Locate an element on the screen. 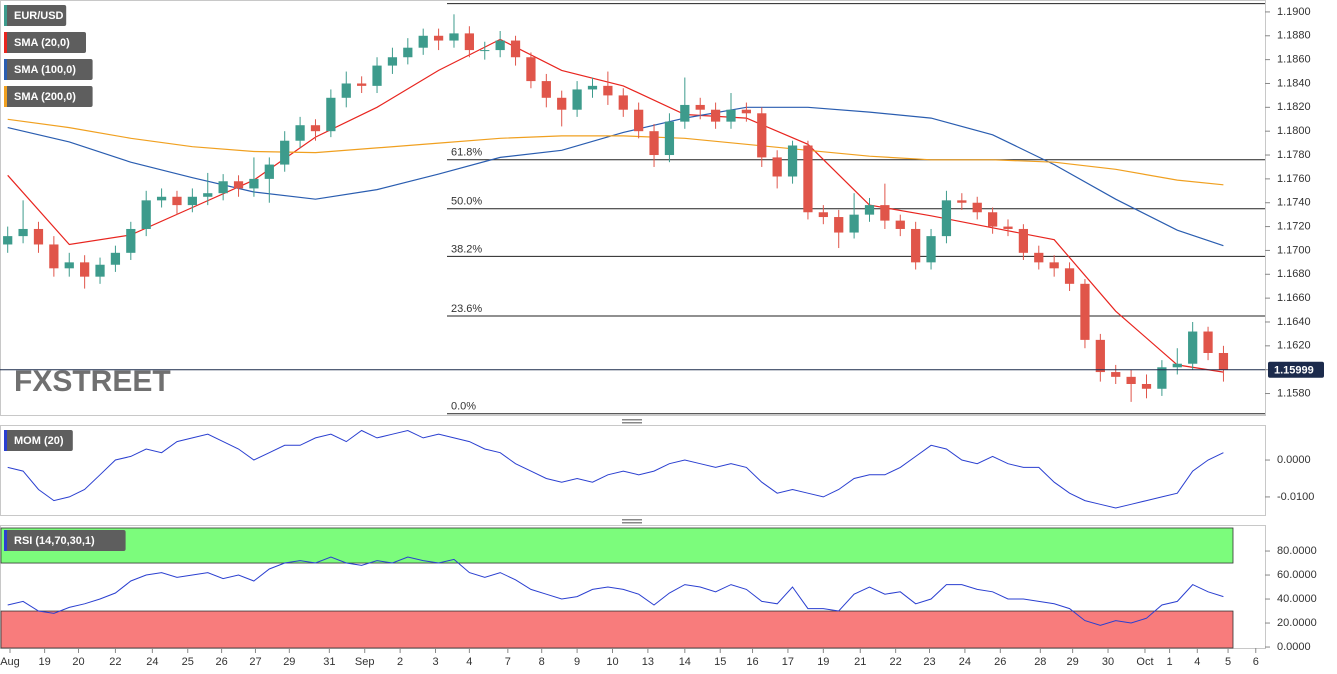  x-tick-label: 31 is located at coordinates (329, 662).